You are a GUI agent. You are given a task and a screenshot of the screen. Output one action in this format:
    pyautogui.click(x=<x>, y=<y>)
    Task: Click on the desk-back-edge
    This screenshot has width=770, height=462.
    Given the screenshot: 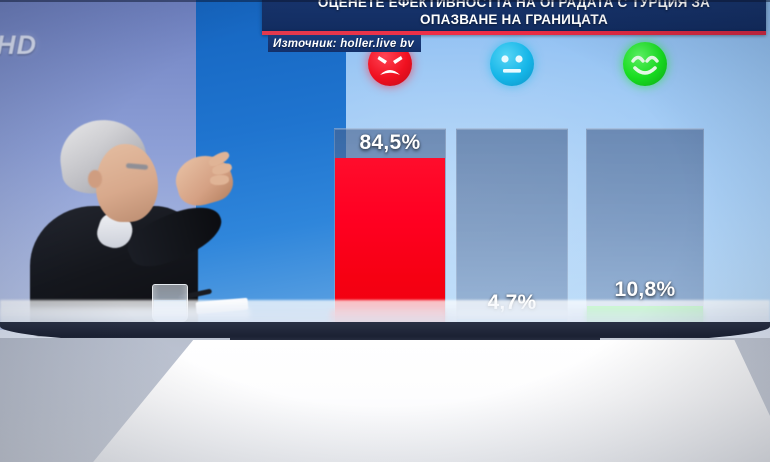 What is the action you would take?
    pyautogui.click(x=385, y=312)
    